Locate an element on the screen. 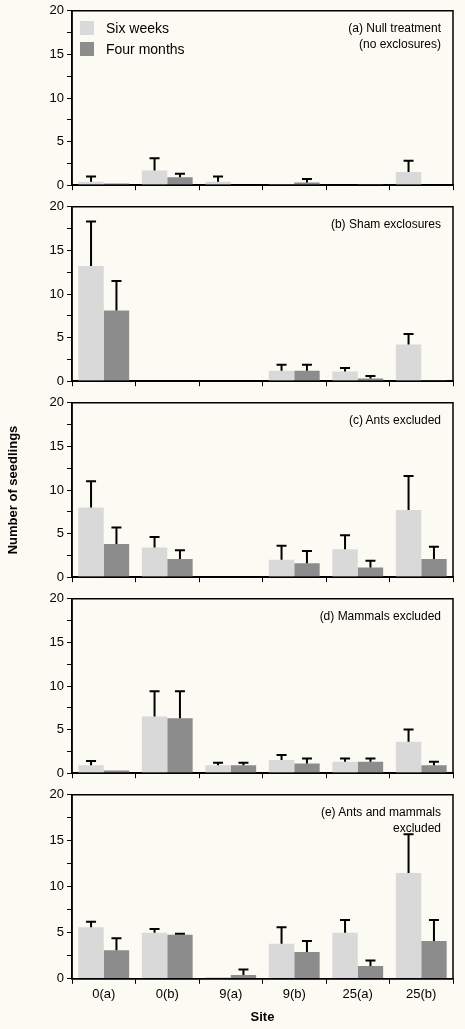 The width and height of the screenshot is (465, 1029). legend-label: Six weeks is located at coordinates (138, 28).